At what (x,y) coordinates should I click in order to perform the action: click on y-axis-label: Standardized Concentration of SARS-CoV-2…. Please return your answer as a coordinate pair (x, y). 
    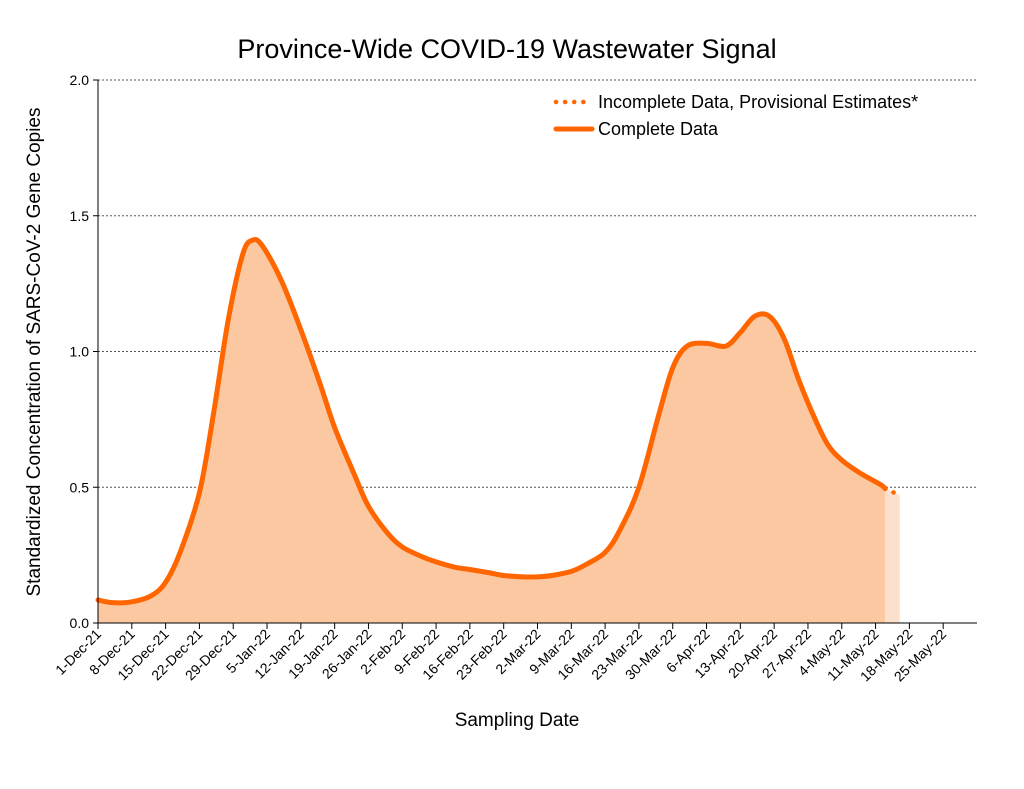
    Looking at the image, I should click on (34, 352).